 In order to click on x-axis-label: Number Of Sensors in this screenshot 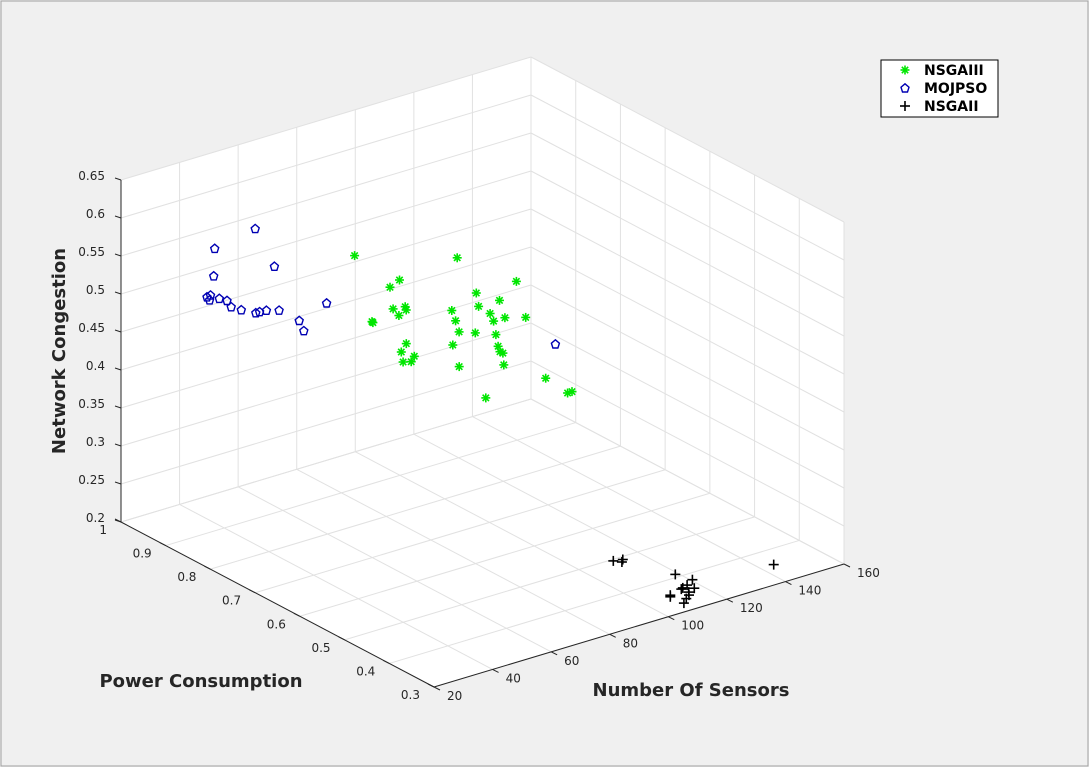, I will do `click(691, 690)`.